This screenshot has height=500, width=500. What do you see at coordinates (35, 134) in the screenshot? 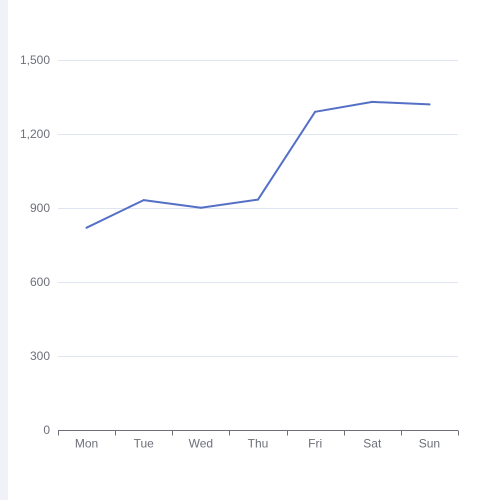
I see `y-tick-label: 1,200` at bounding box center [35, 134].